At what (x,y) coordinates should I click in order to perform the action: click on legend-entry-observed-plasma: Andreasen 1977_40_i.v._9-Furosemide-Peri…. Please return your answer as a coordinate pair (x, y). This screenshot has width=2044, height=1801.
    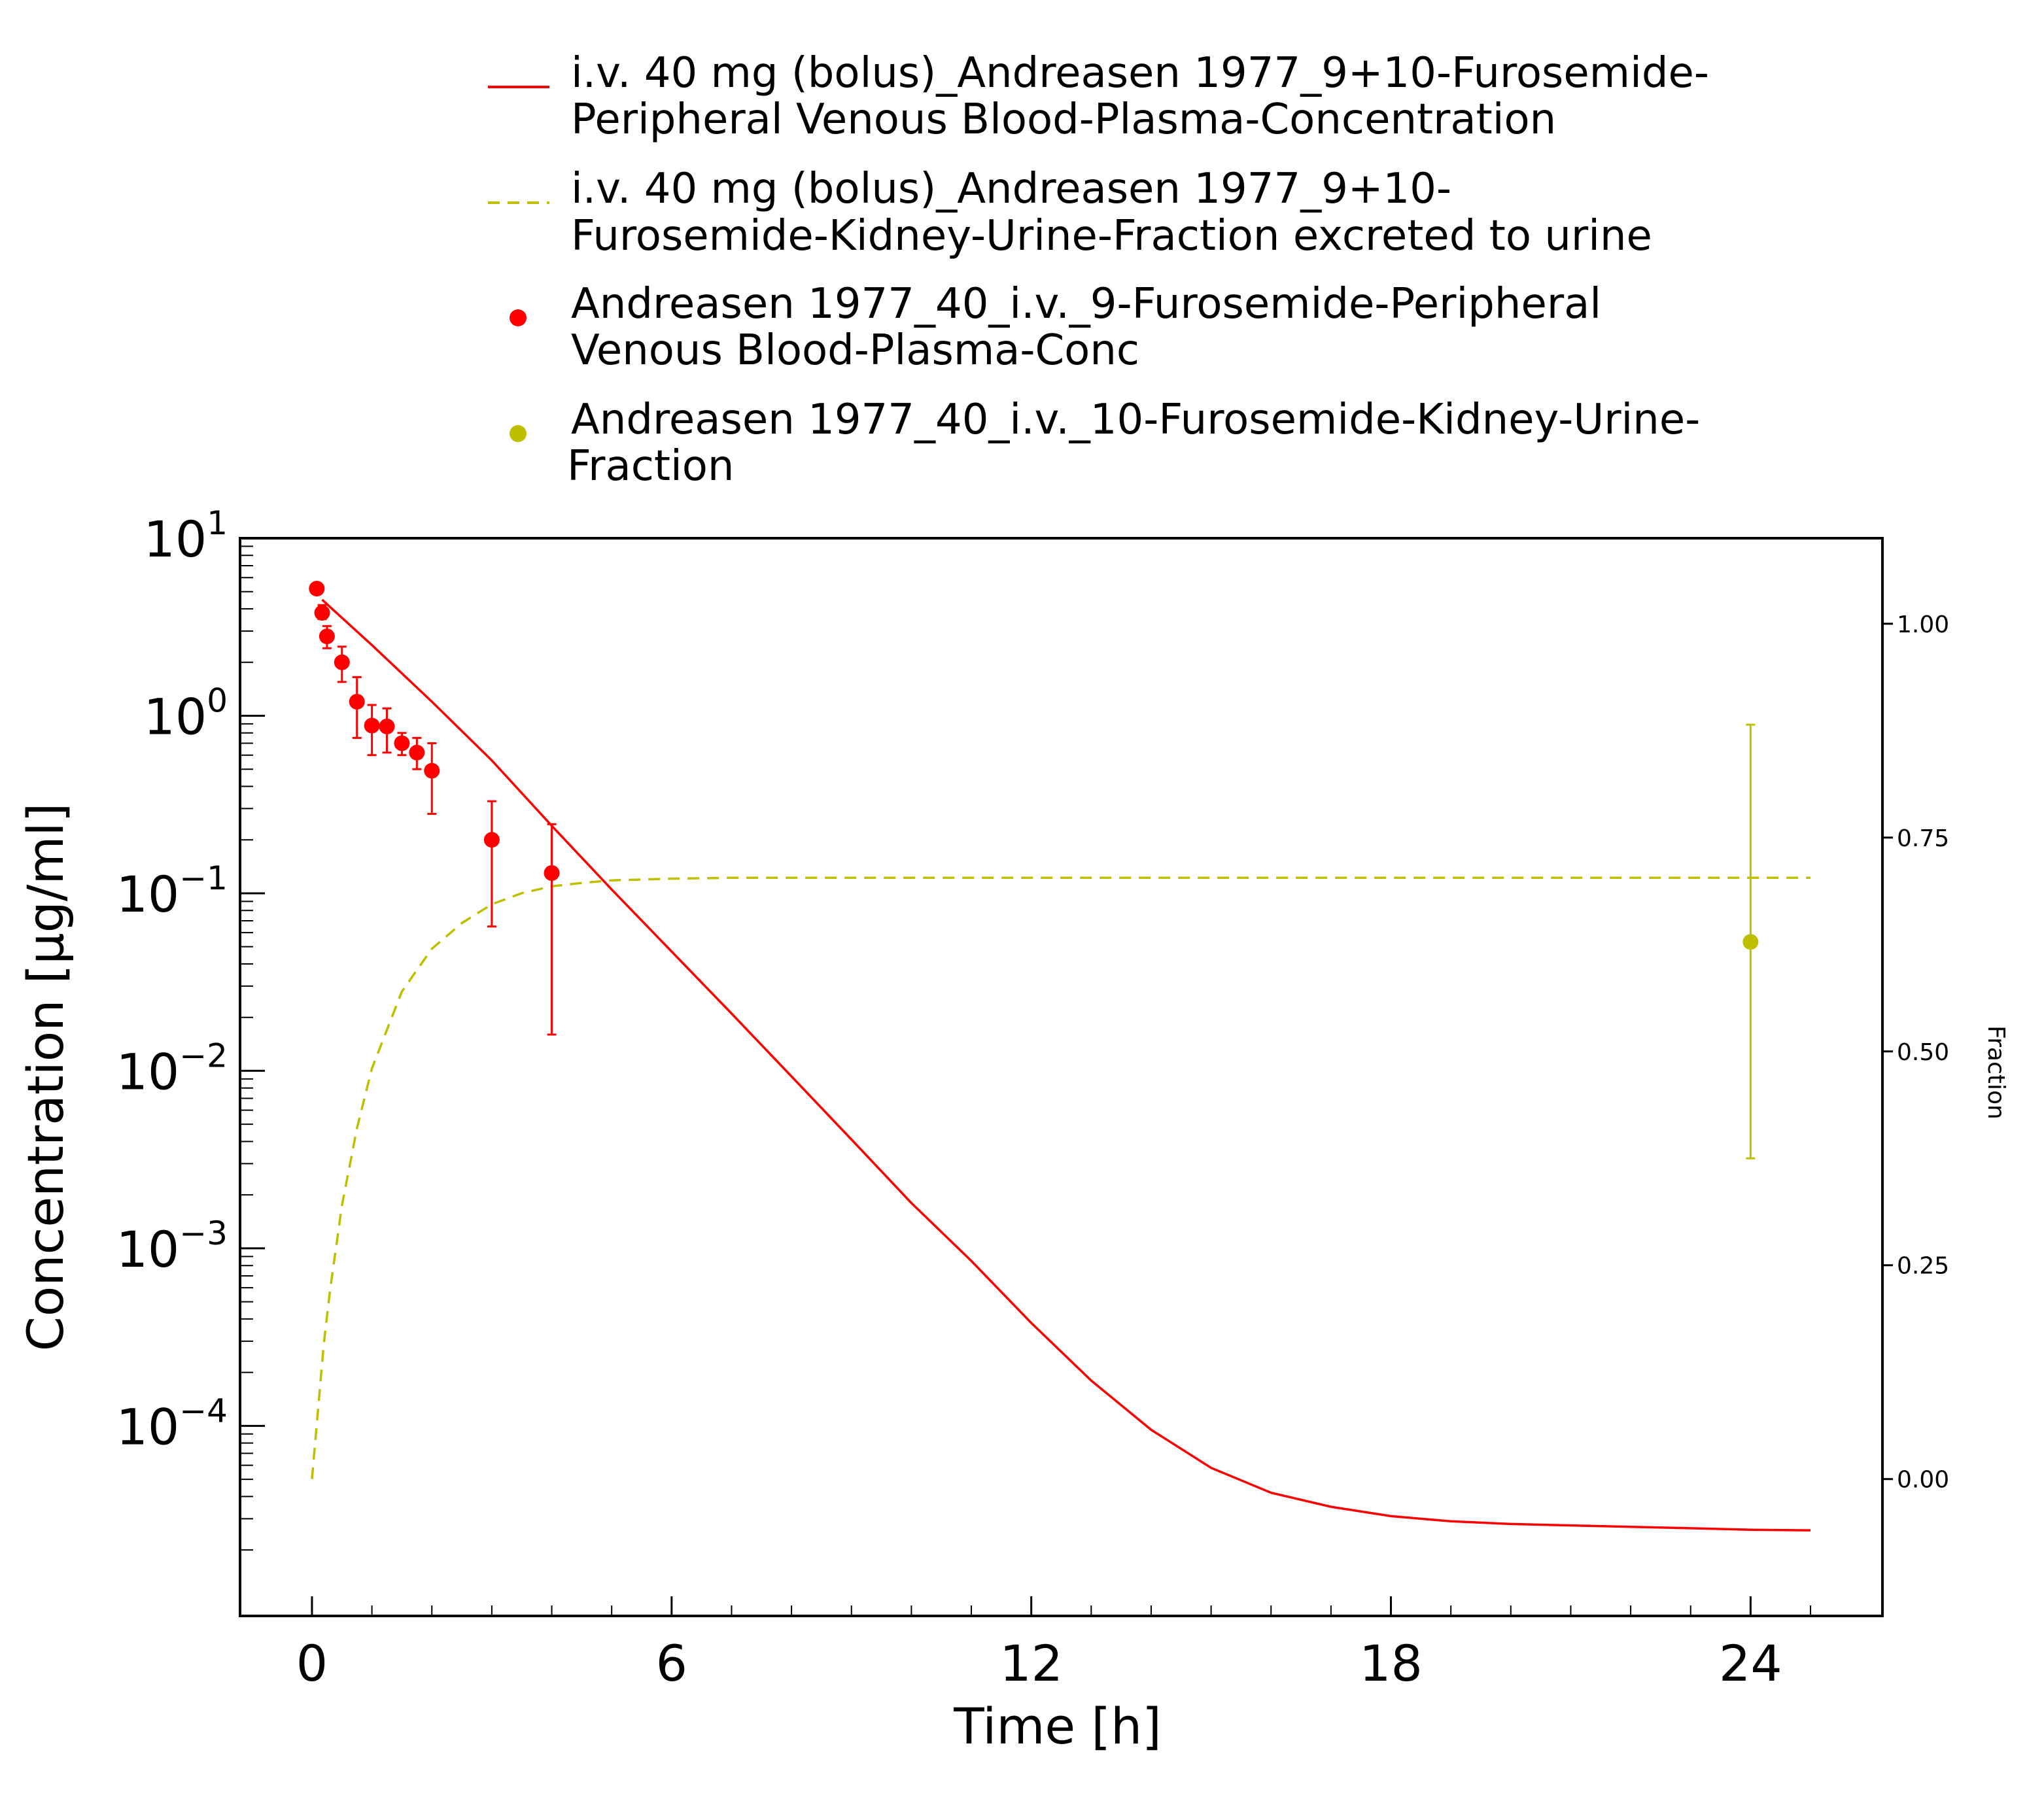
    Looking at the image, I should click on (1055, 327).